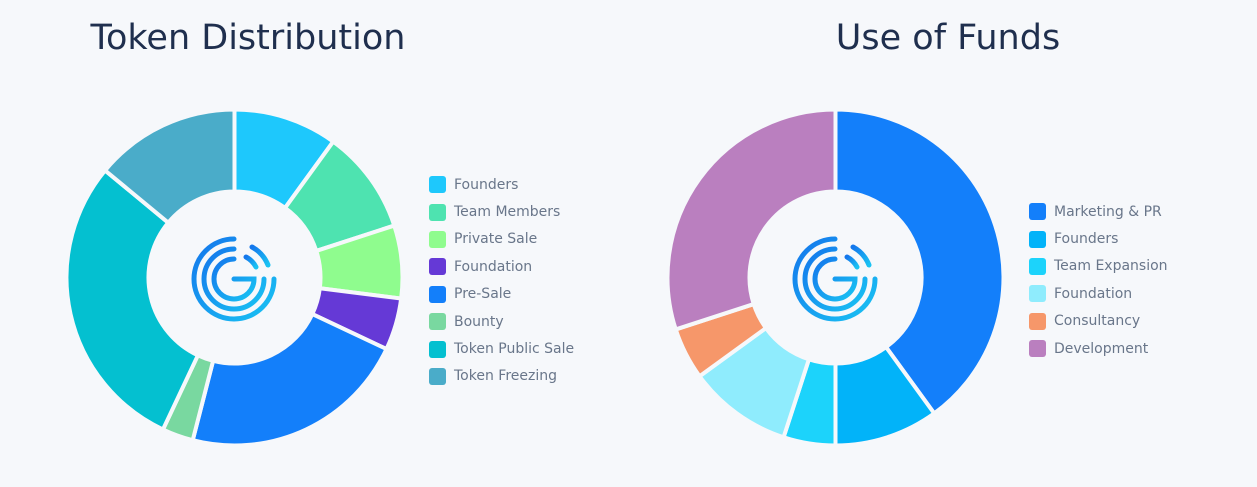 The height and width of the screenshot is (487, 1257). I want to click on legend-item: Team Expansion, so click(1098, 266).